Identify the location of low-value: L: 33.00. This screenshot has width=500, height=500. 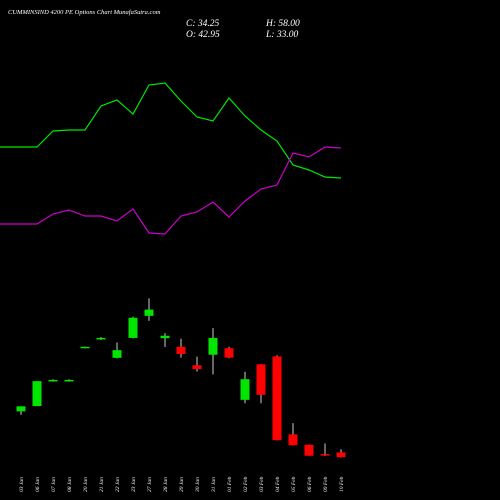
(281, 35).